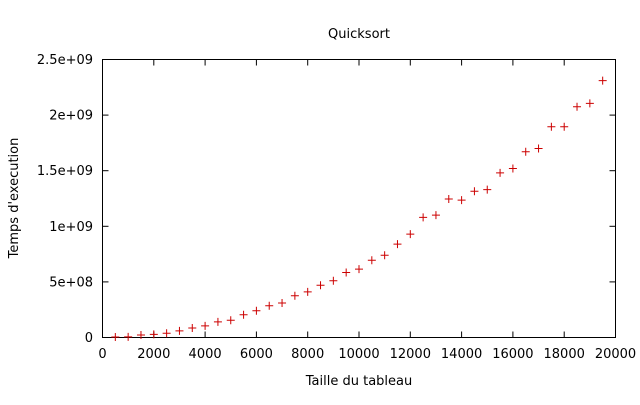 This screenshot has width=640, height=405. Describe the element at coordinates (102, 354) in the screenshot. I see `x-tick-label: 0` at that location.